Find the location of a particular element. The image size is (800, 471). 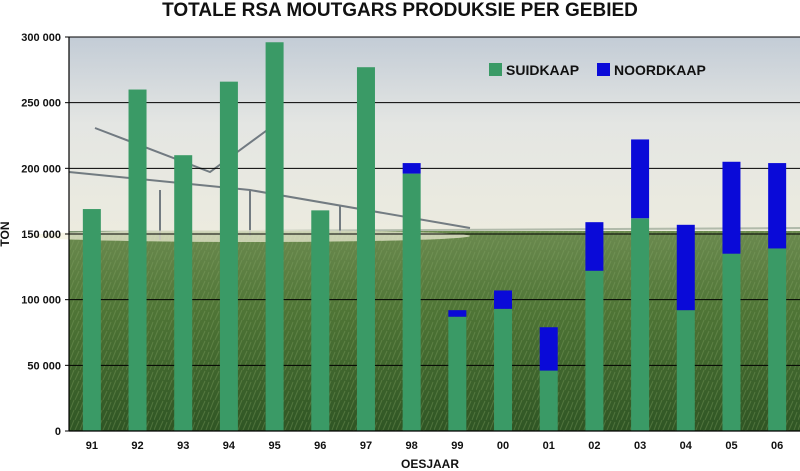

x-tick-label: 94 is located at coordinates (229, 446).